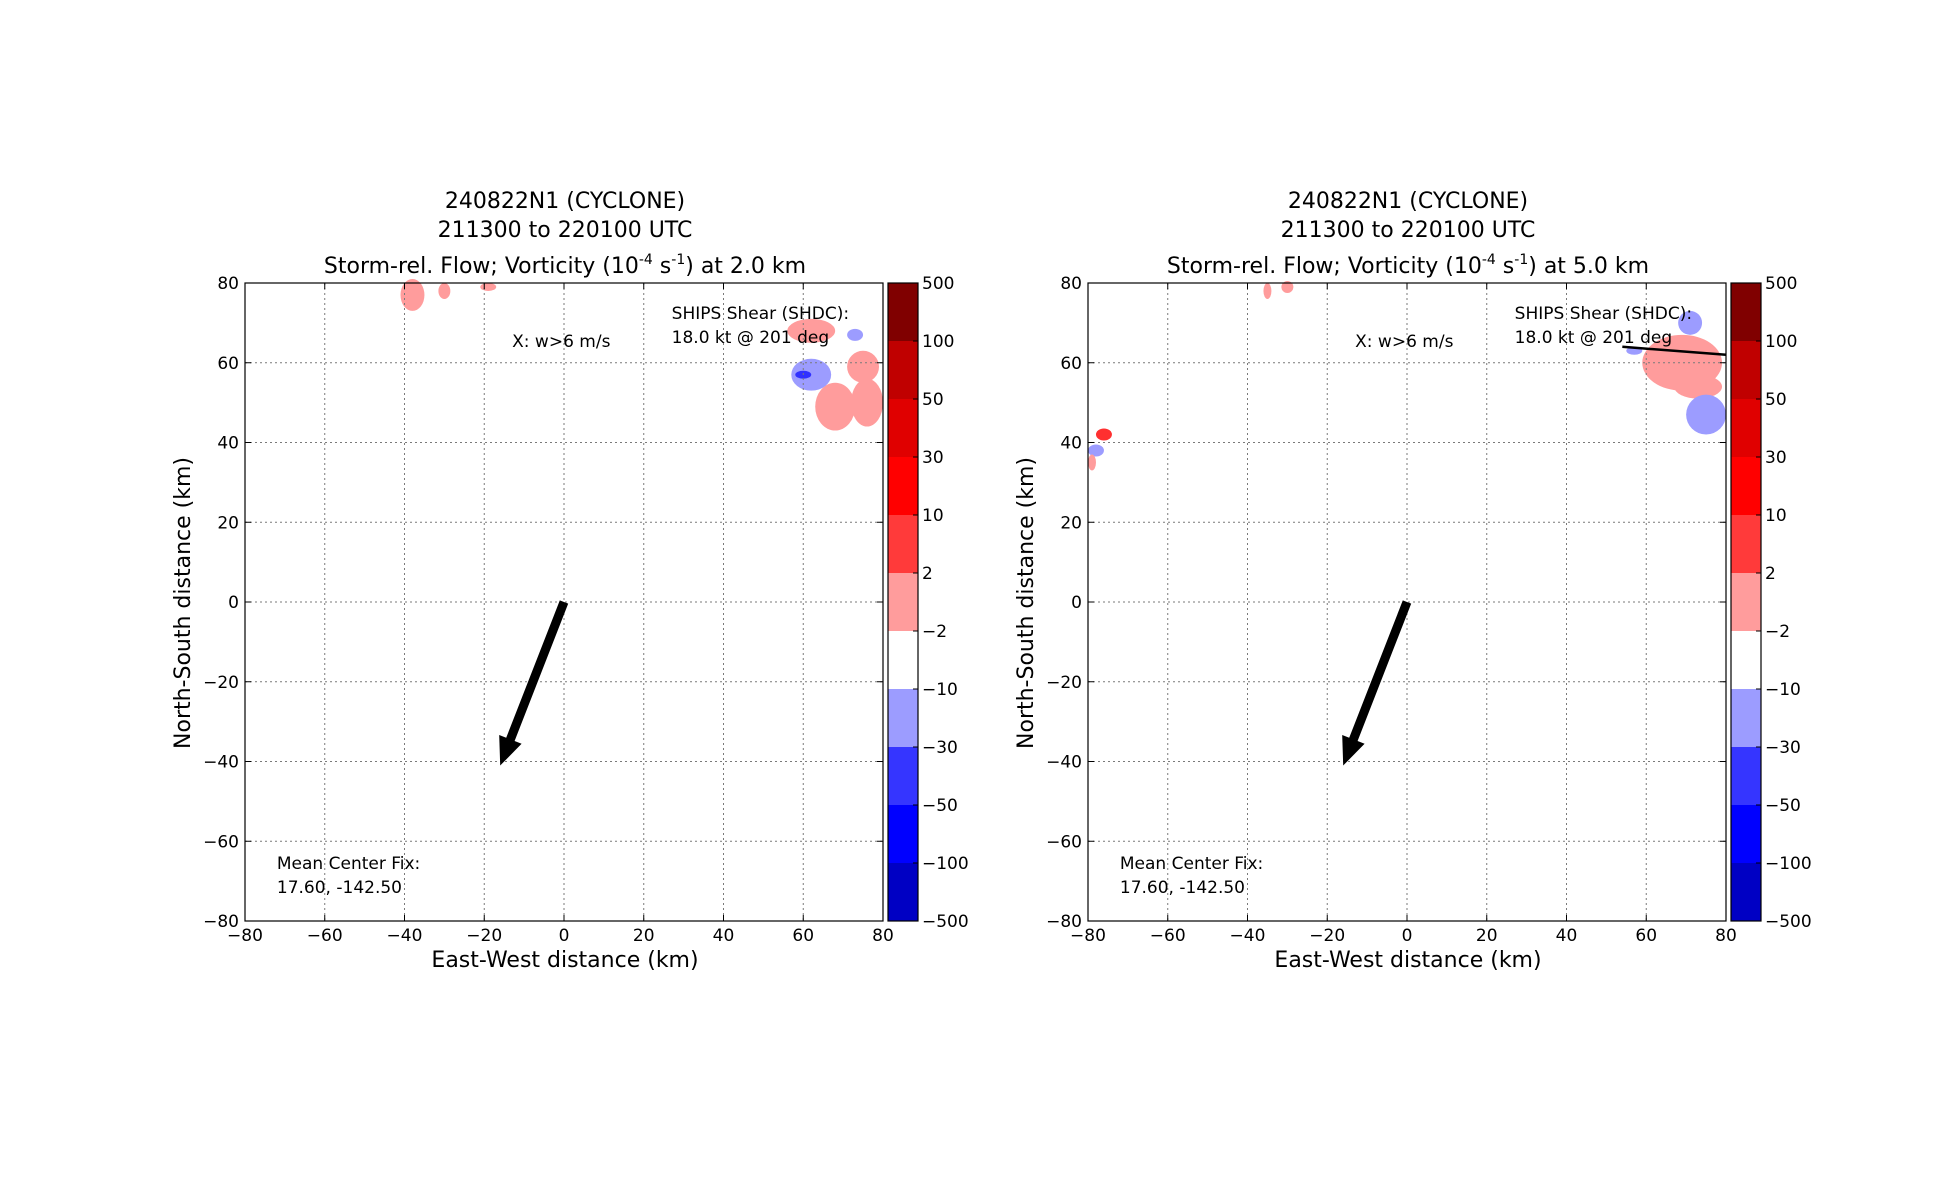  I want to click on y-axis-label: North-South distance (km), so click(1026, 603).